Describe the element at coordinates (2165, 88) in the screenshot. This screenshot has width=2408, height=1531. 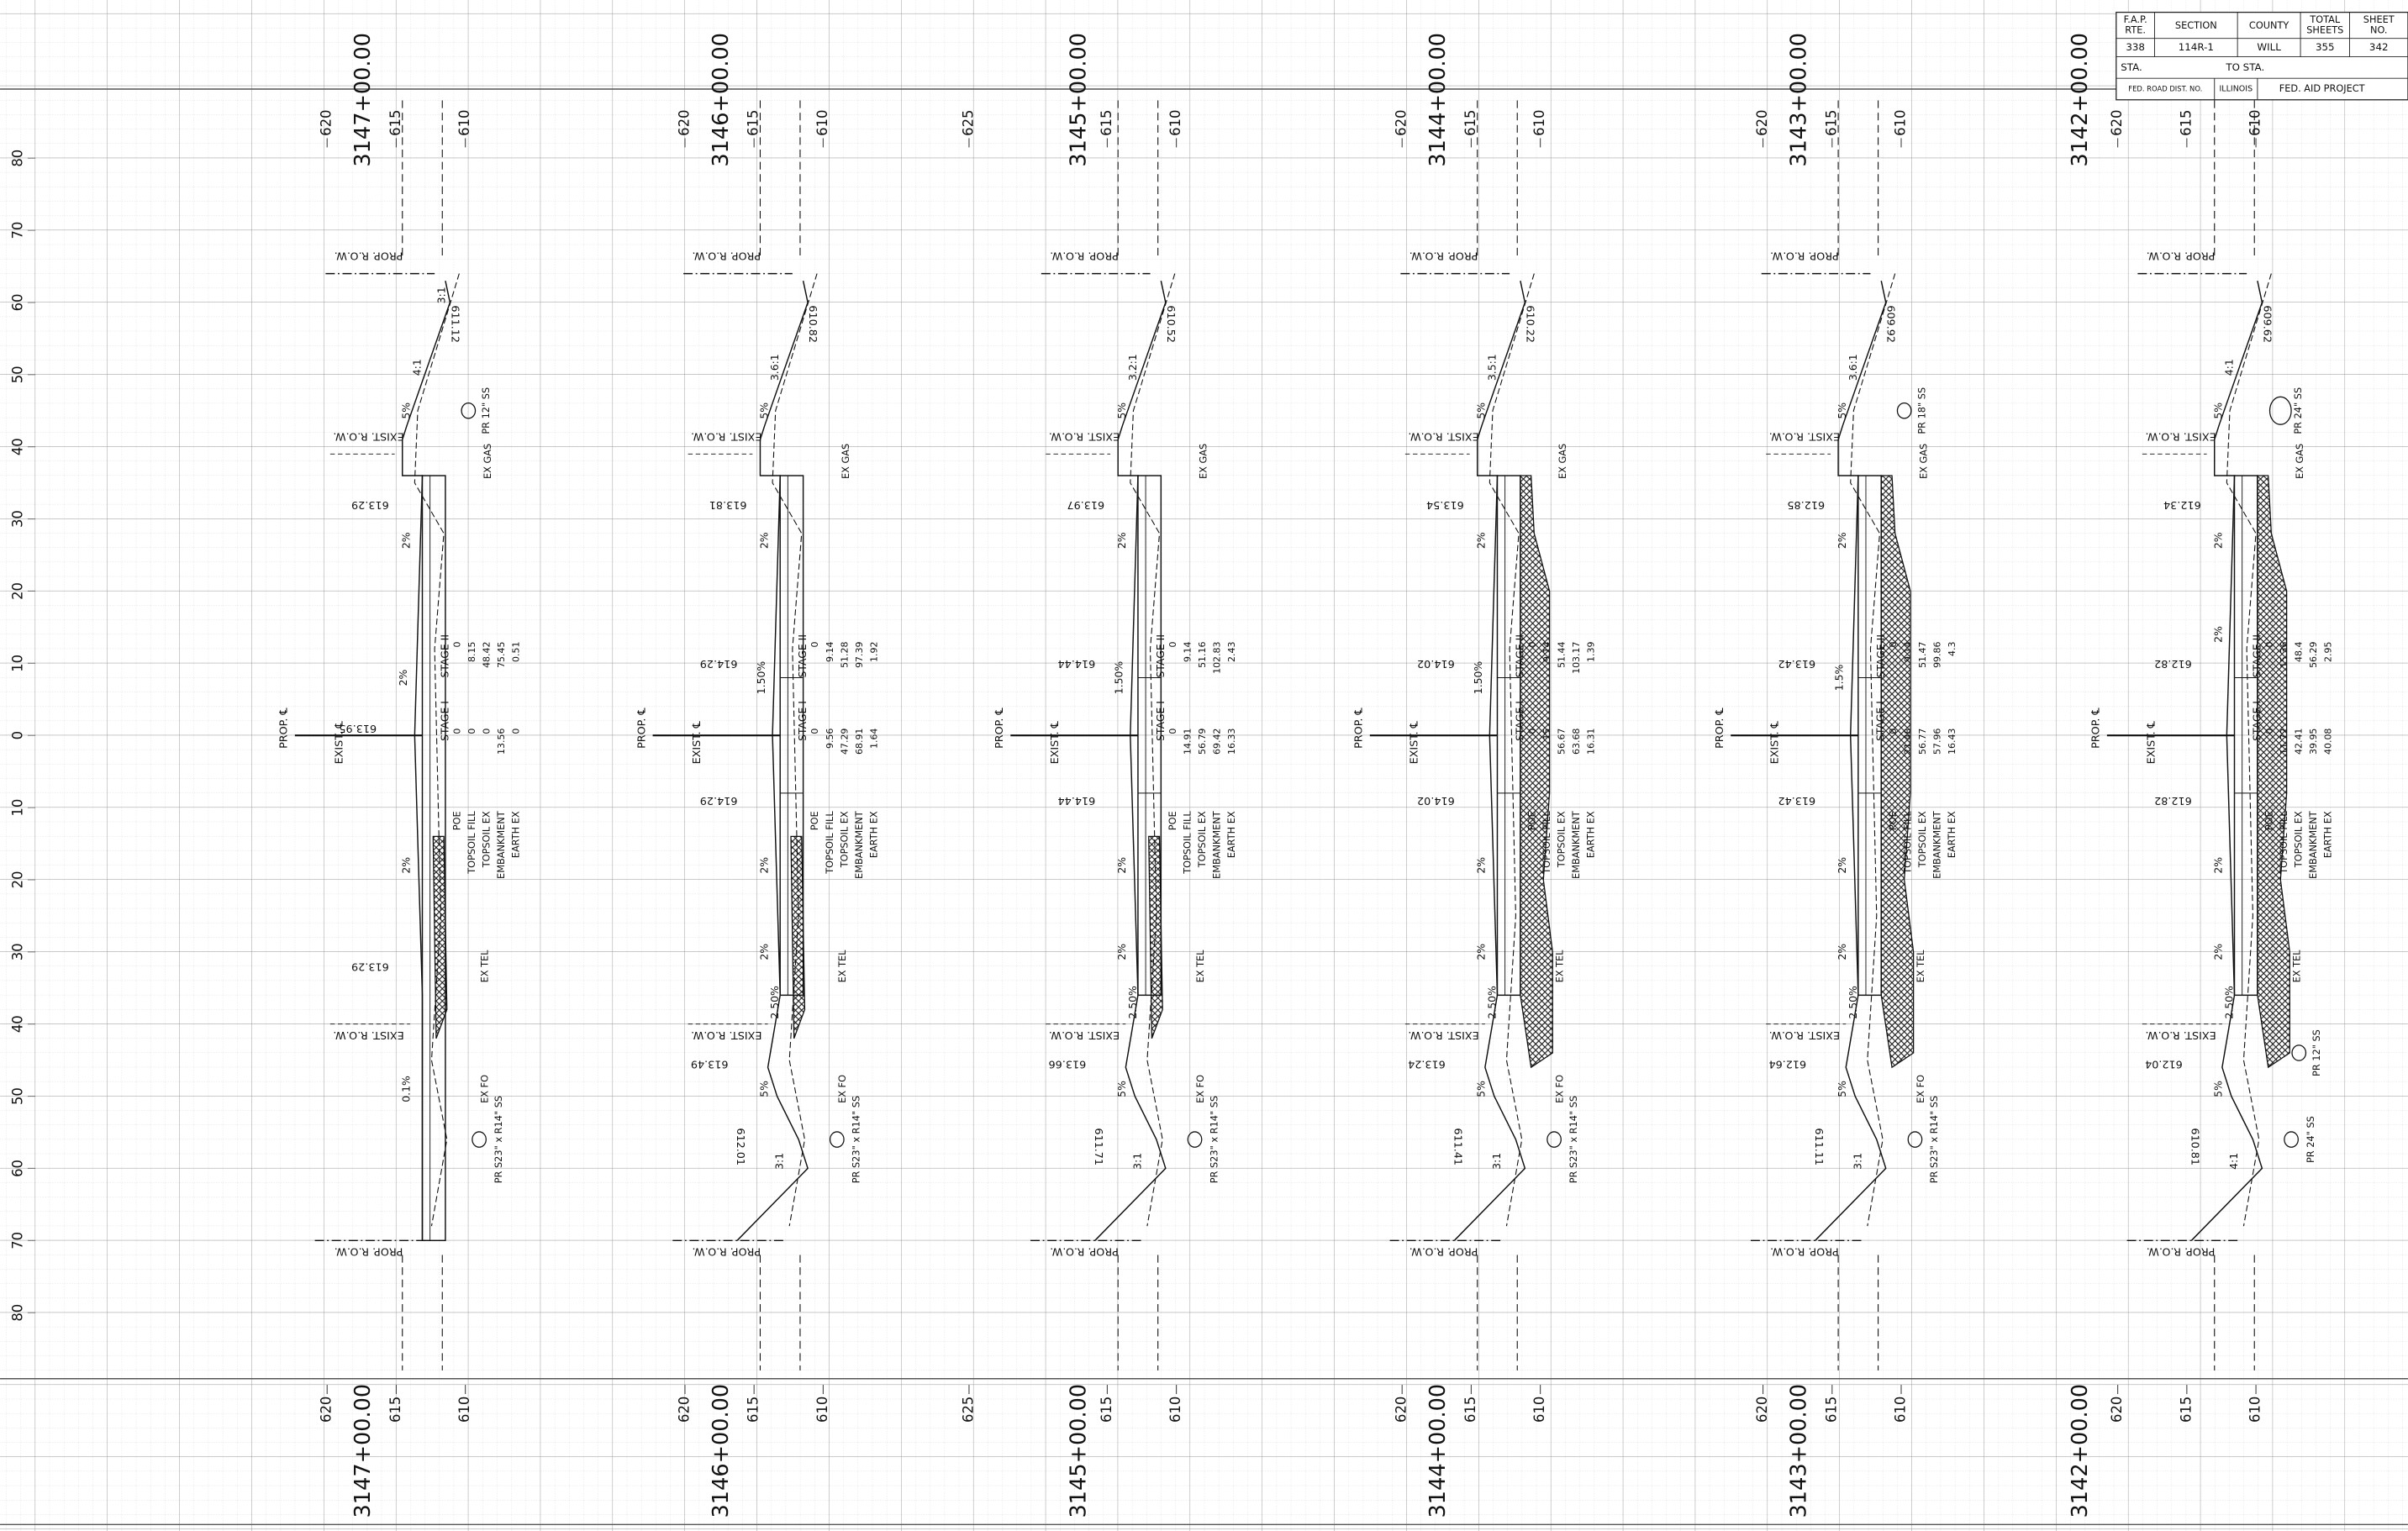
I see `title-fed-road: FED. ROAD DIST. NO.` at that location.